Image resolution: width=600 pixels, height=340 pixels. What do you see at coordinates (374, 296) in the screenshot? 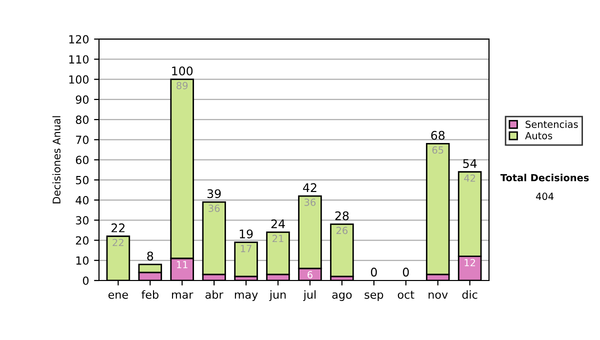
I see `x-tick-label: sep` at bounding box center [374, 296].